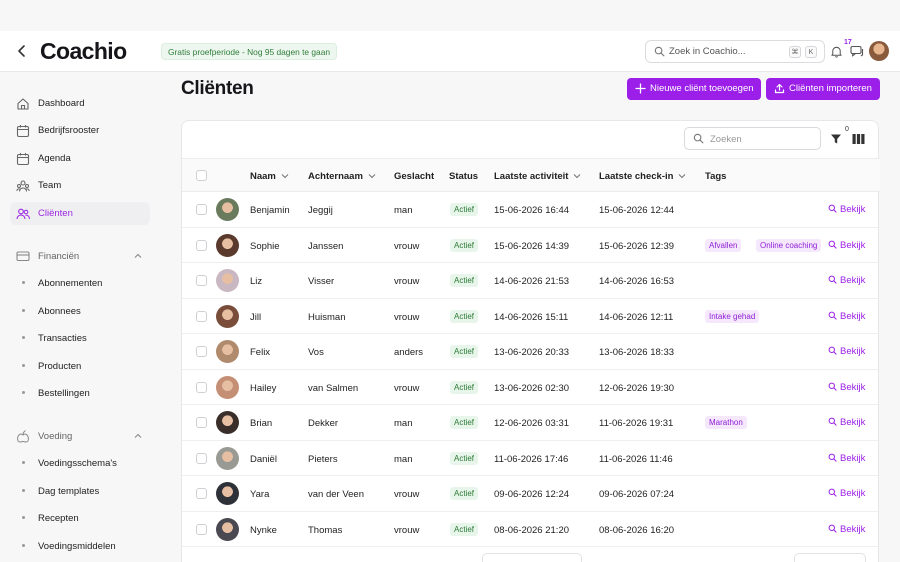 The image size is (900, 562). Describe the element at coordinates (80, 103) in the screenshot. I see `sidebar-item-dashboard: Dashboard` at that location.